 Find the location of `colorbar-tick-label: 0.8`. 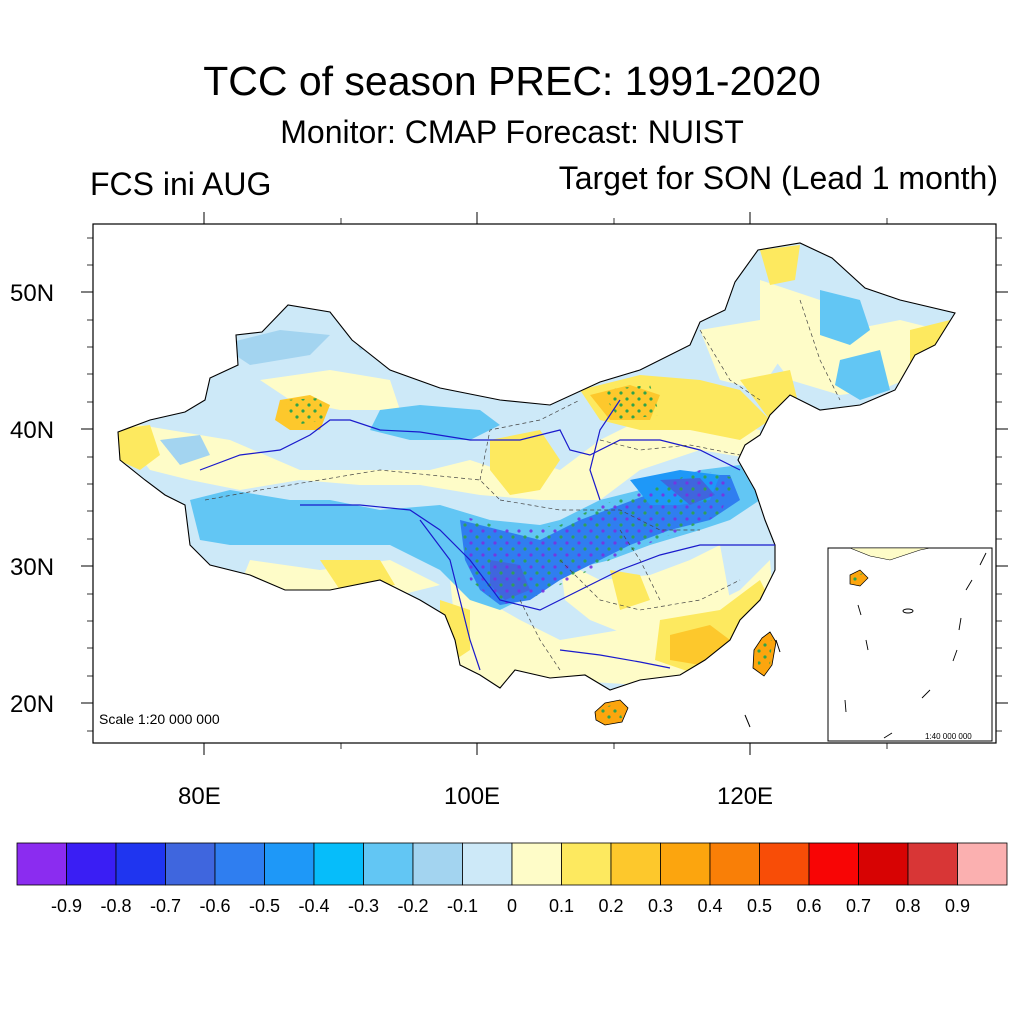

colorbar-tick-label: 0.8 is located at coordinates (908, 906).